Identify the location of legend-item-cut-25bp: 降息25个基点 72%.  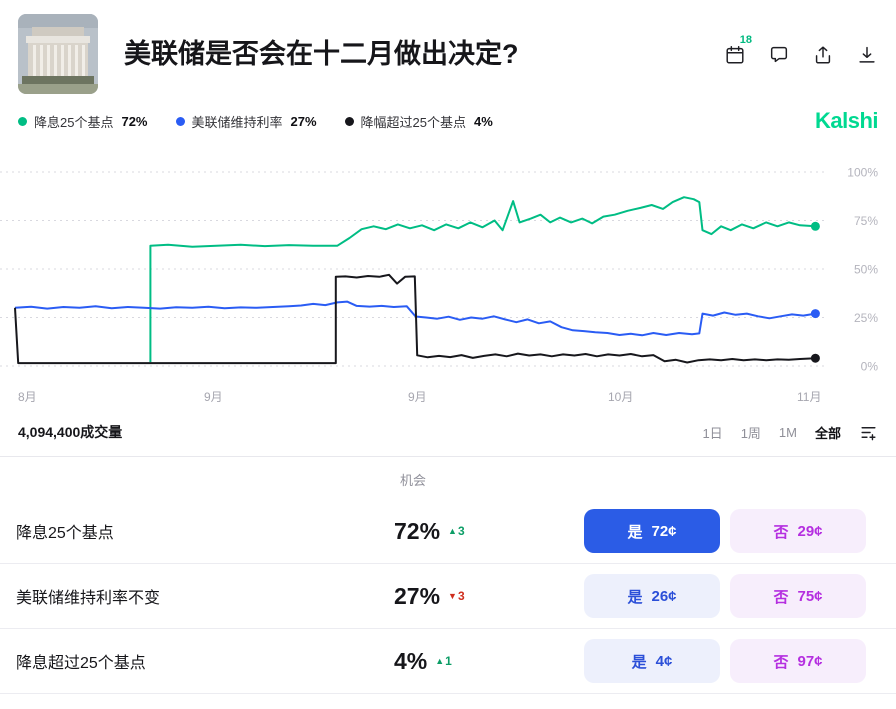
(83, 121).